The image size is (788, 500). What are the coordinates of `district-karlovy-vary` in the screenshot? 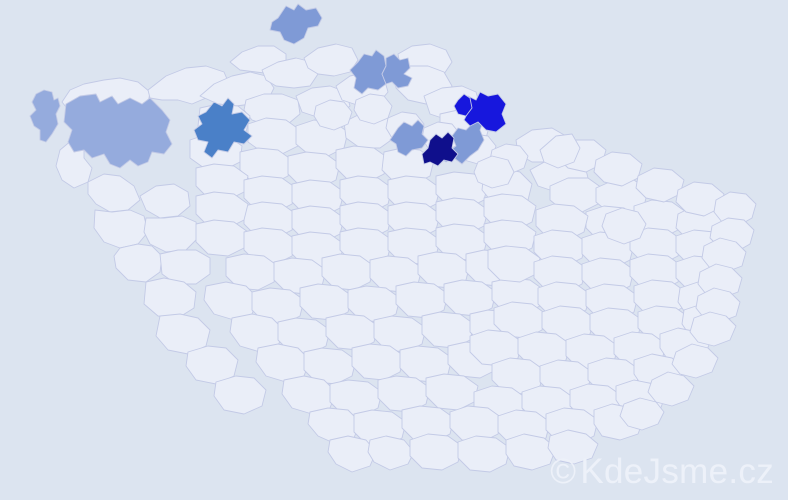 It's located at (118, 131).